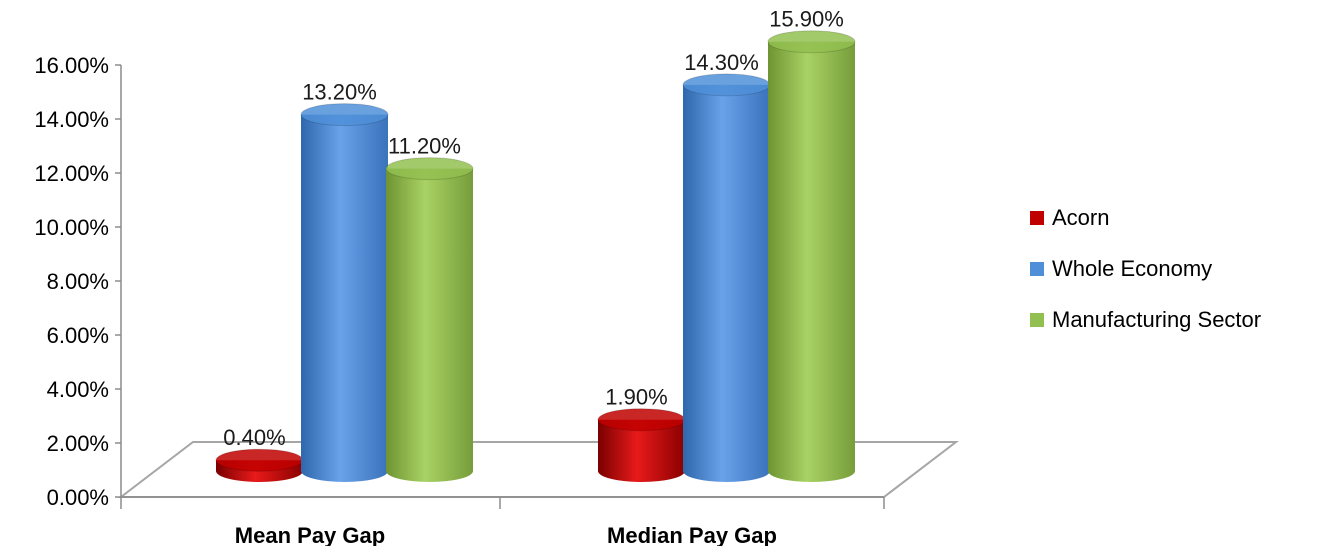 This screenshot has height=546, width=1317. What do you see at coordinates (71, 65) in the screenshot?
I see `y-tick-label: 16.00%` at bounding box center [71, 65].